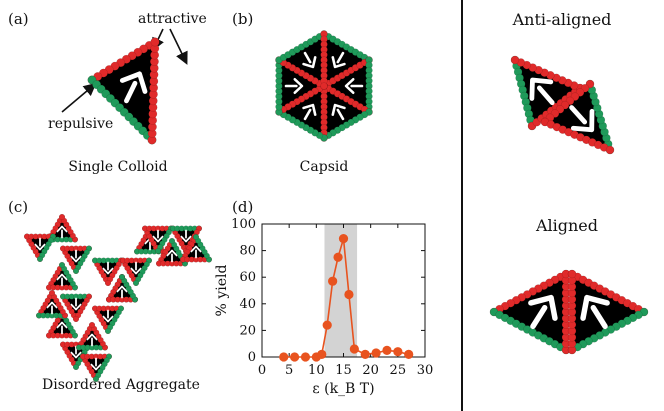  What do you see at coordinates (18, 207) in the screenshot?
I see `label-c: (c)` at bounding box center [18, 207].